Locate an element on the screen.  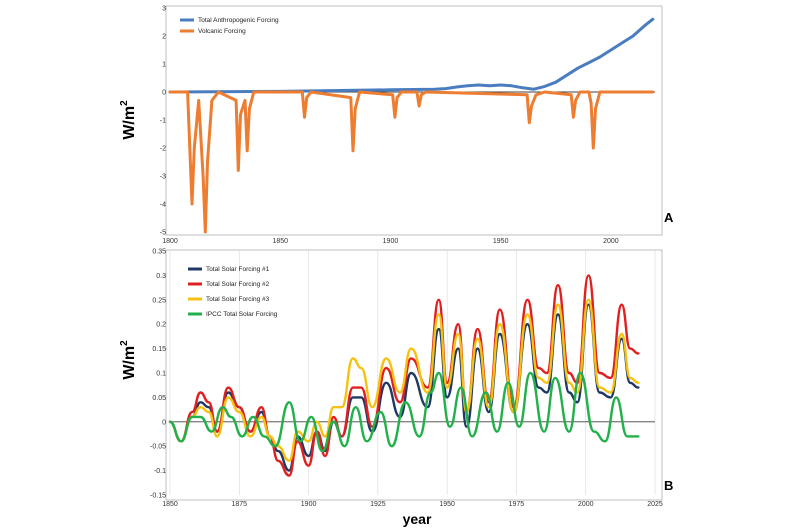
x-tick-label: 2025 is located at coordinates (655, 504).